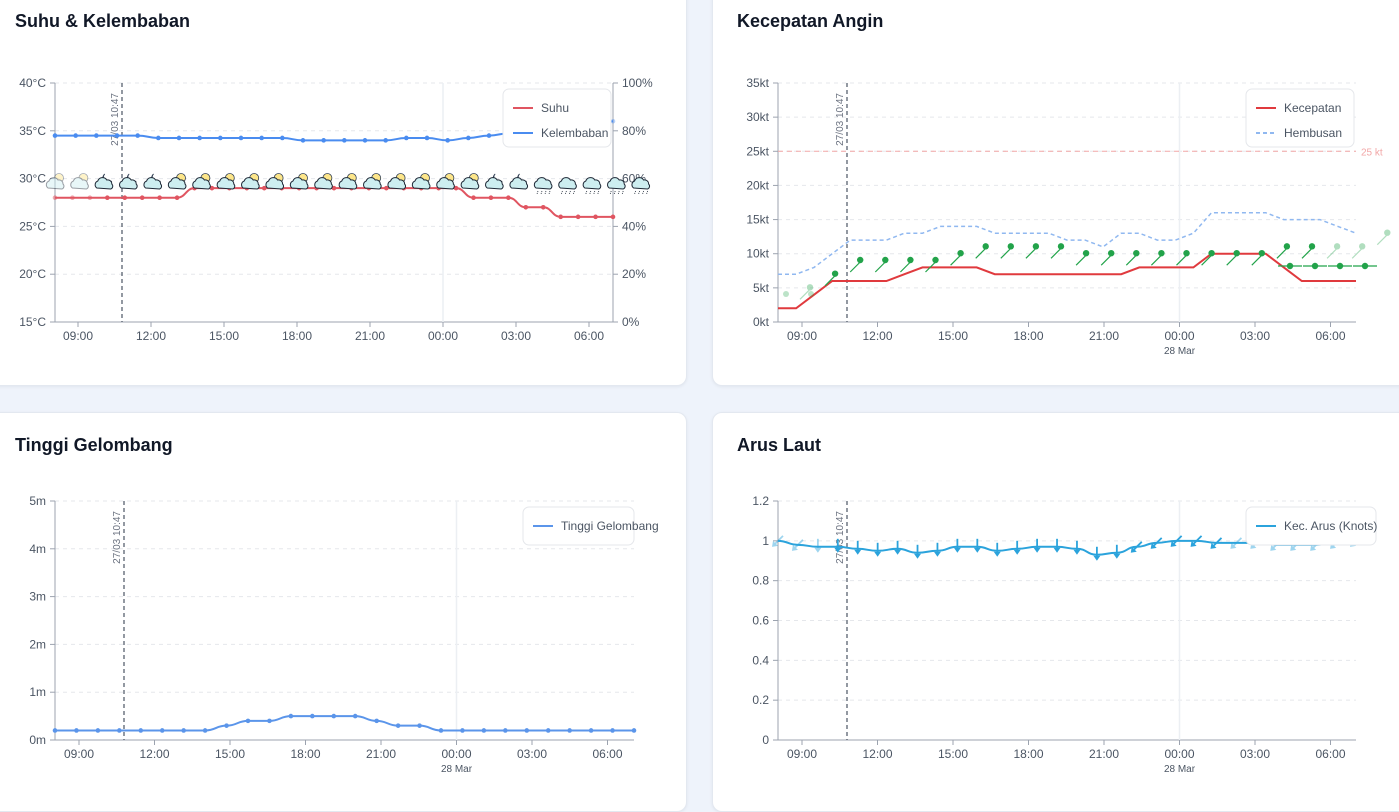 The height and width of the screenshot is (812, 1399). Describe the element at coordinates (802, 754) in the screenshot. I see `current-x-tick-label: 09:00` at that location.